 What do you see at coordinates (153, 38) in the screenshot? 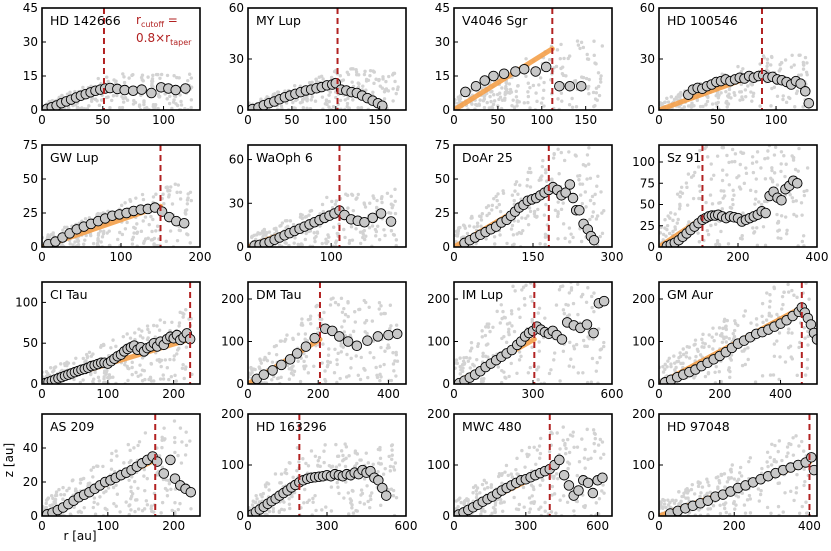
I see `annotation-factor: 0.8×r` at bounding box center [153, 38].